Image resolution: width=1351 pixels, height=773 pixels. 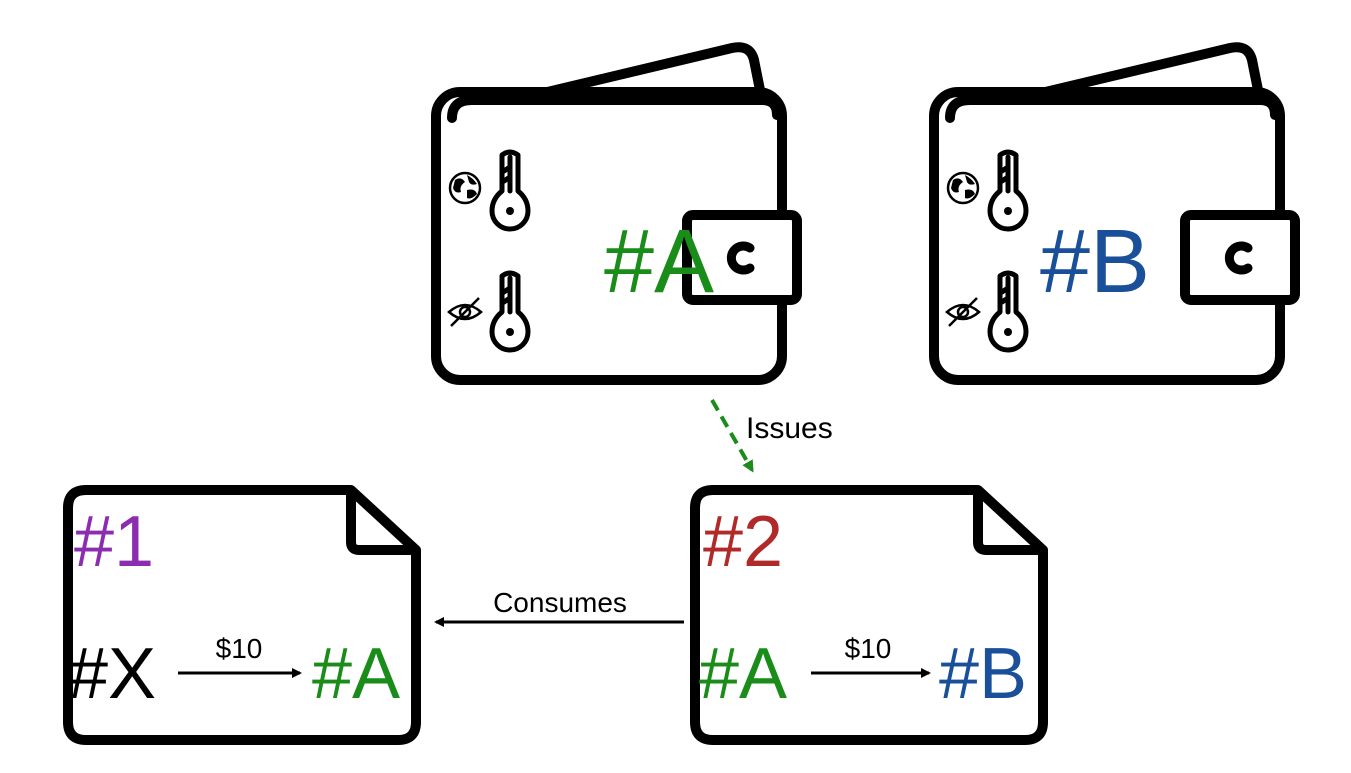 I want to click on note-2-to: #B, so click(x=983, y=674).